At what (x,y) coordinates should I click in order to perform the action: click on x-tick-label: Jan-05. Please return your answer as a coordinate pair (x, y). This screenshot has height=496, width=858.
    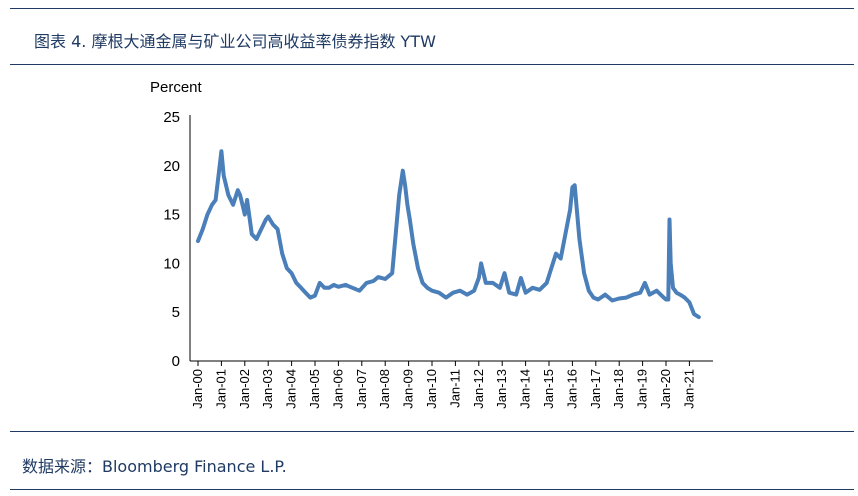
    Looking at the image, I should click on (314, 389).